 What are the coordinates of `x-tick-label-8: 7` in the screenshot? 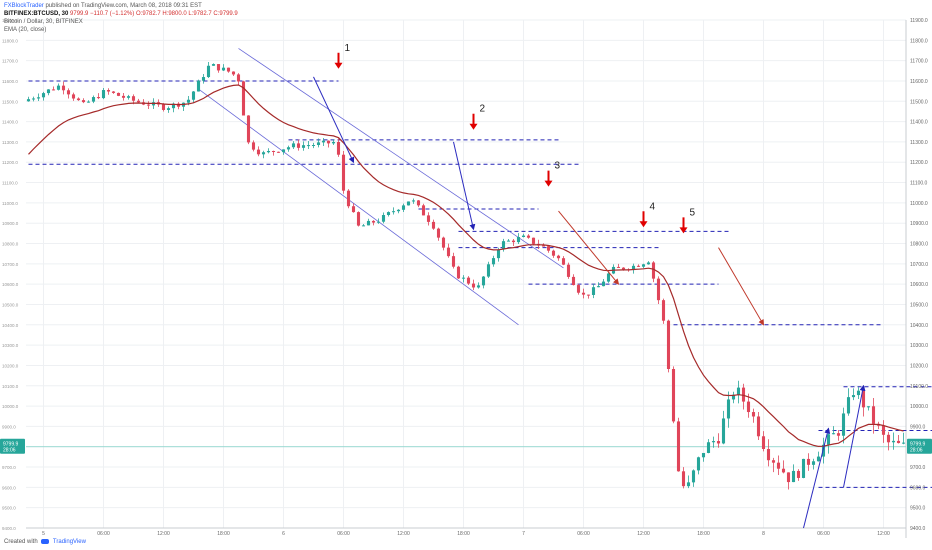 It's located at (523, 534).